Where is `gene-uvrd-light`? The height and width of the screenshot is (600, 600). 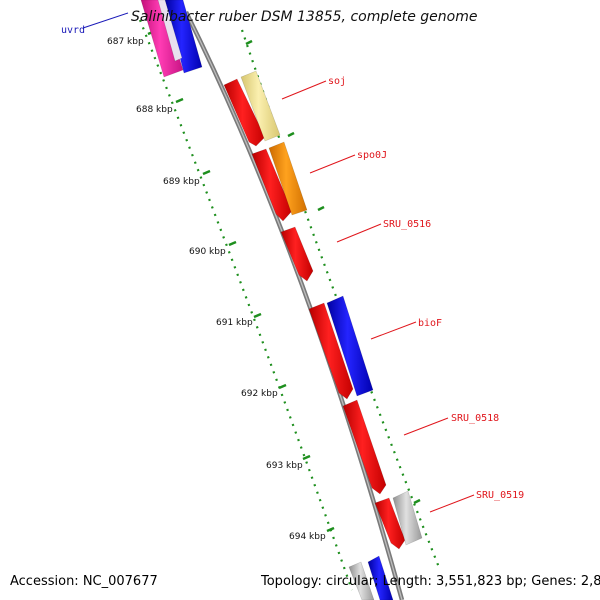 gene-uvrd-light is located at coordinates (170, 31).